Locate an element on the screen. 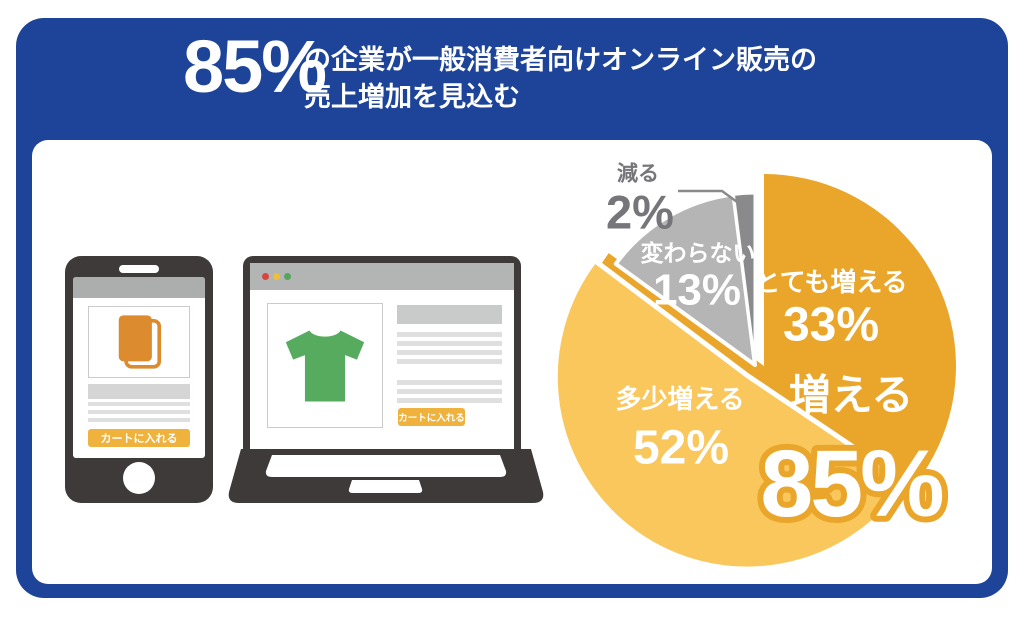 Image resolution: width=1024 pixels, height=617 pixels. value-very-increase: 33% is located at coordinates (831, 325).